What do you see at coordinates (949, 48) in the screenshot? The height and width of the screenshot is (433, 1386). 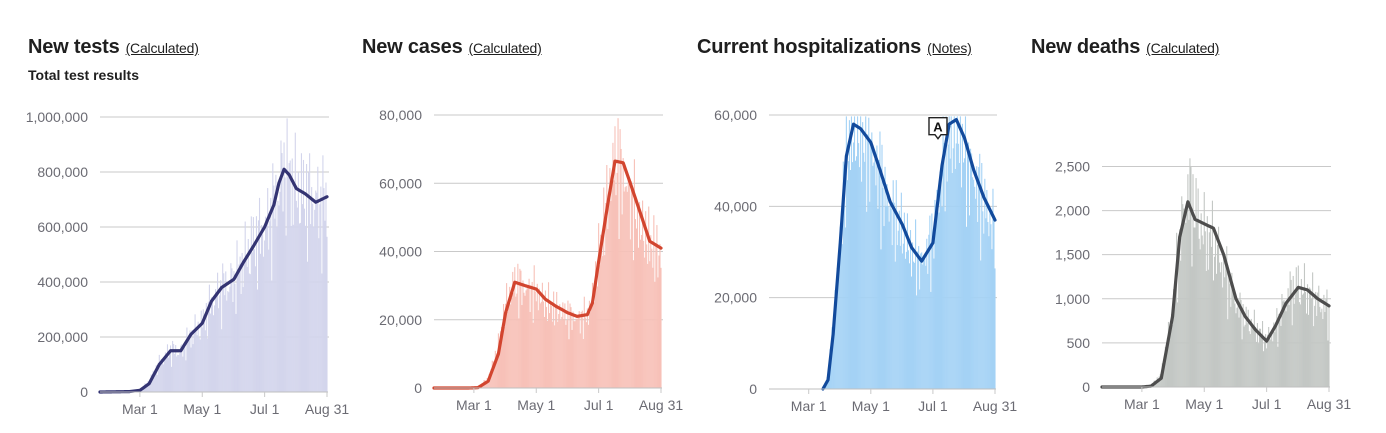 I see `notes-link: (Notes)` at bounding box center [949, 48].